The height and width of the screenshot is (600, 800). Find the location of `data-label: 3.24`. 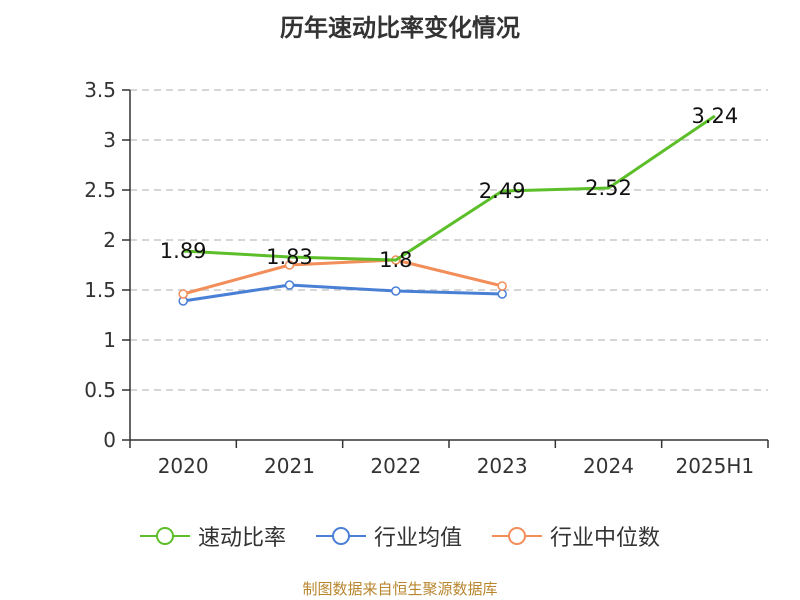

data-label: 3.24 is located at coordinates (714, 116).